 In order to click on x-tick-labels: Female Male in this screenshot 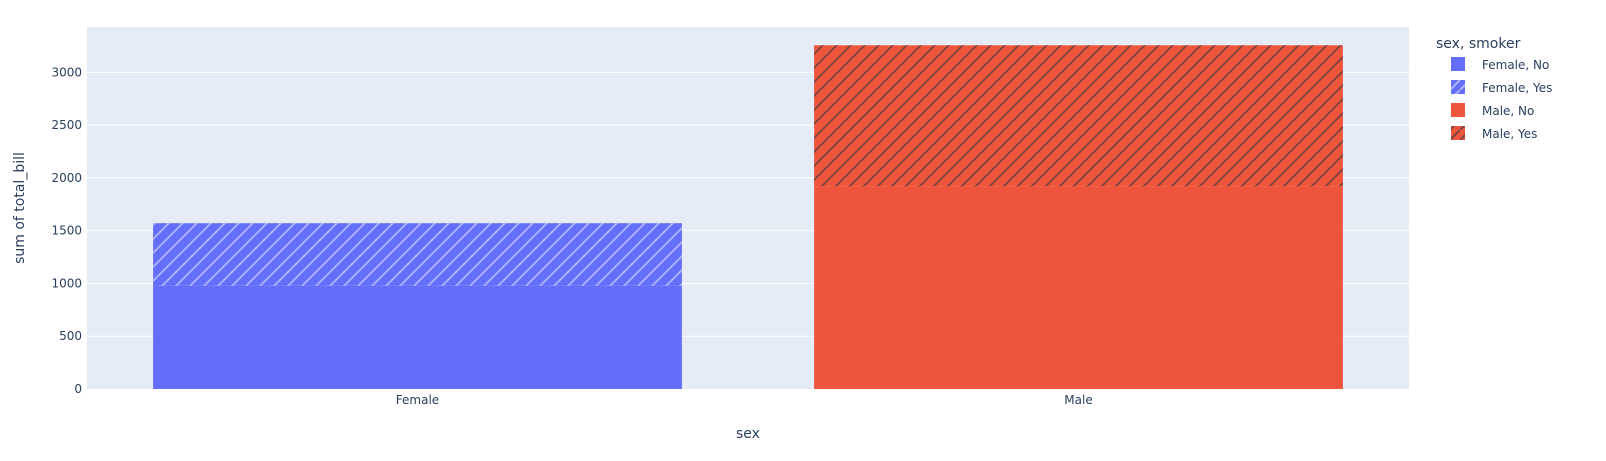, I will do `click(744, 400)`.